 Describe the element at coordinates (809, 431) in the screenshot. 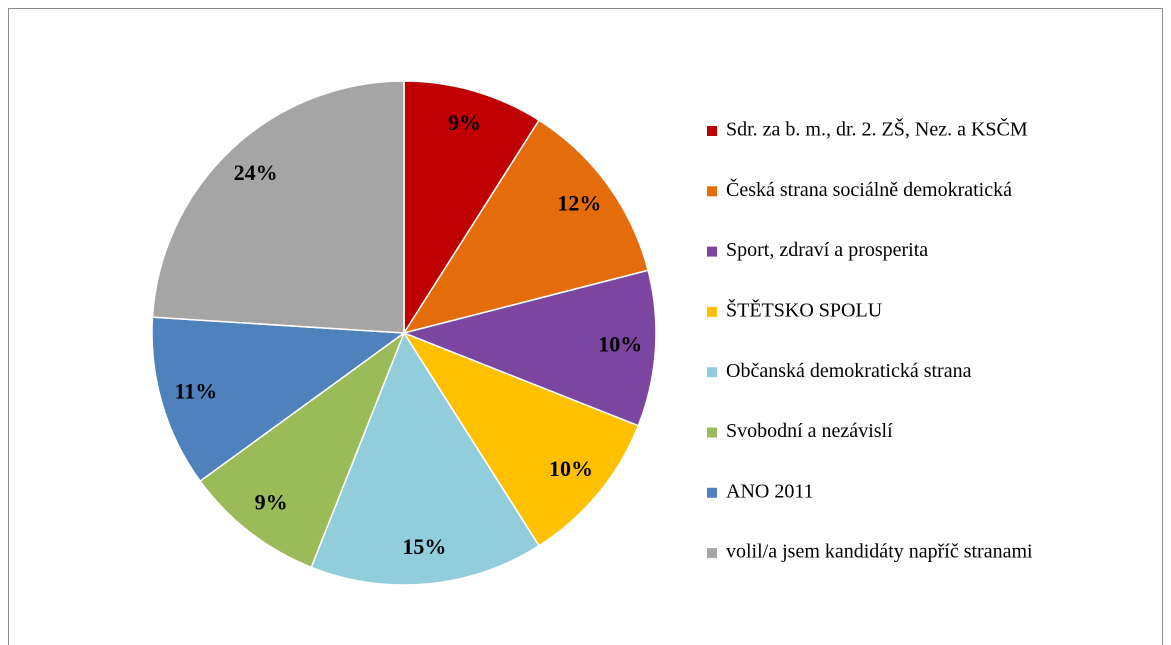

I see `legend-label: Svobodní a nezávislí` at that location.